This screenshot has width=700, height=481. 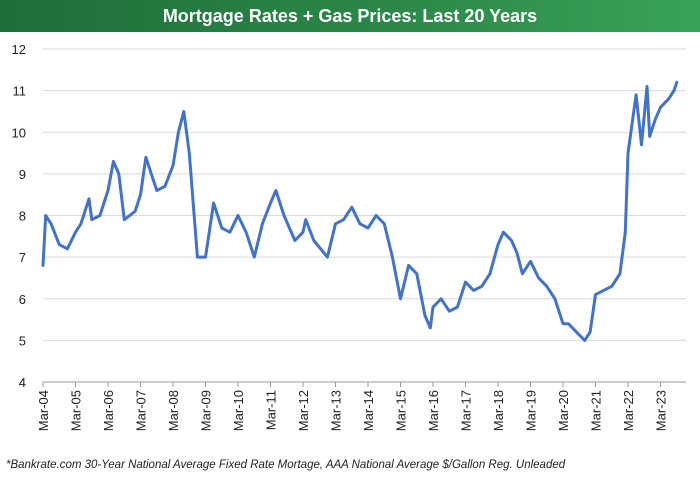 What do you see at coordinates (596, 410) in the screenshot?
I see `x-tick-label: Mar-21` at bounding box center [596, 410].